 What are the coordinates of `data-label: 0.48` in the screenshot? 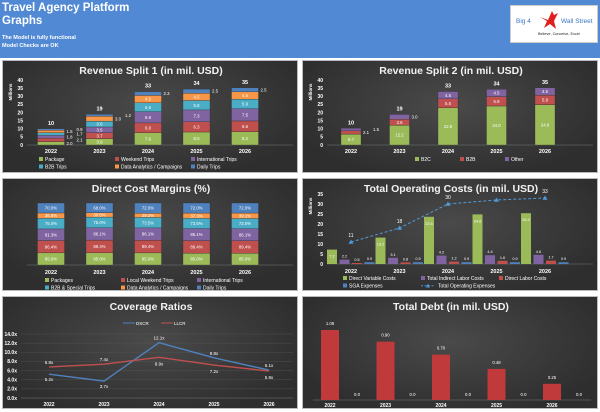 It's located at (496, 362).